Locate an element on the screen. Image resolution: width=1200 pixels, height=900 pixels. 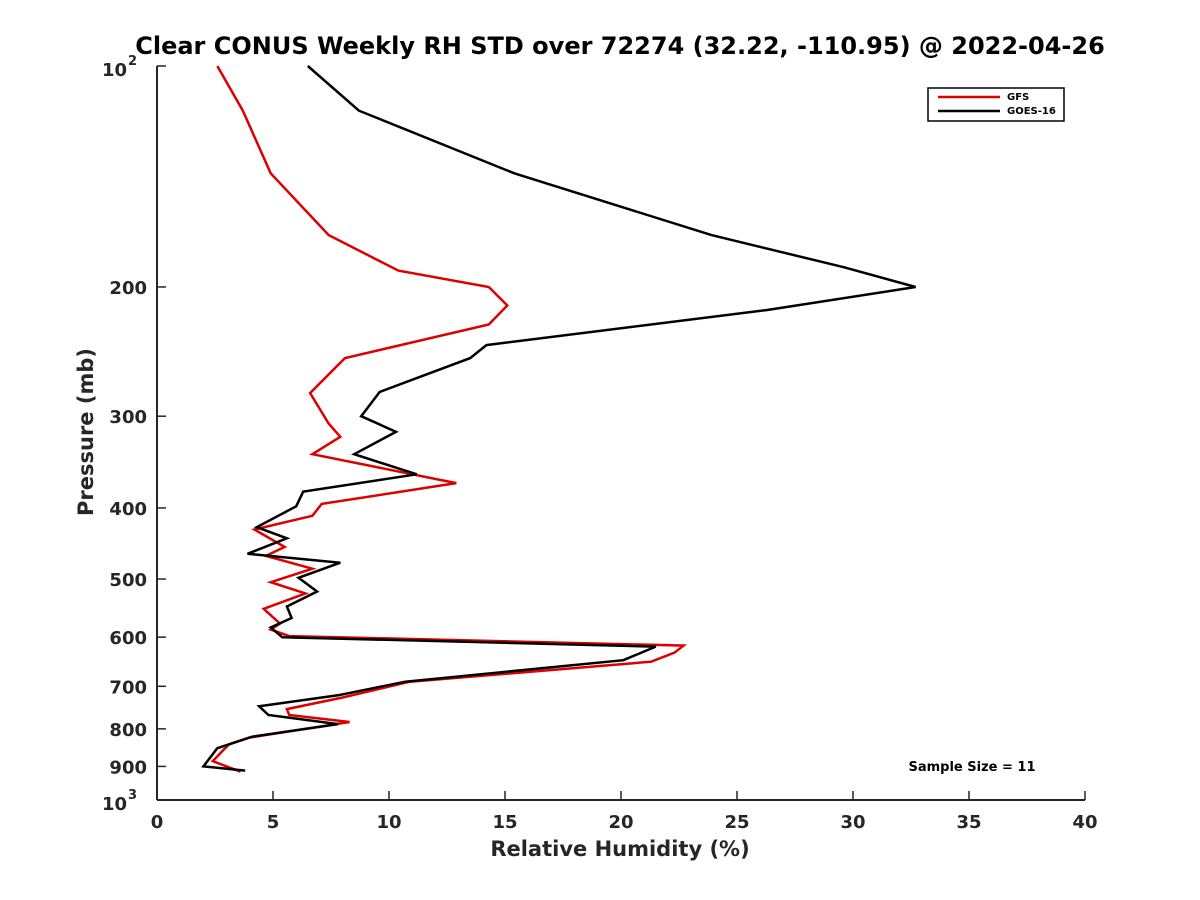
y-tick-label: 300 is located at coordinates (128, 417).